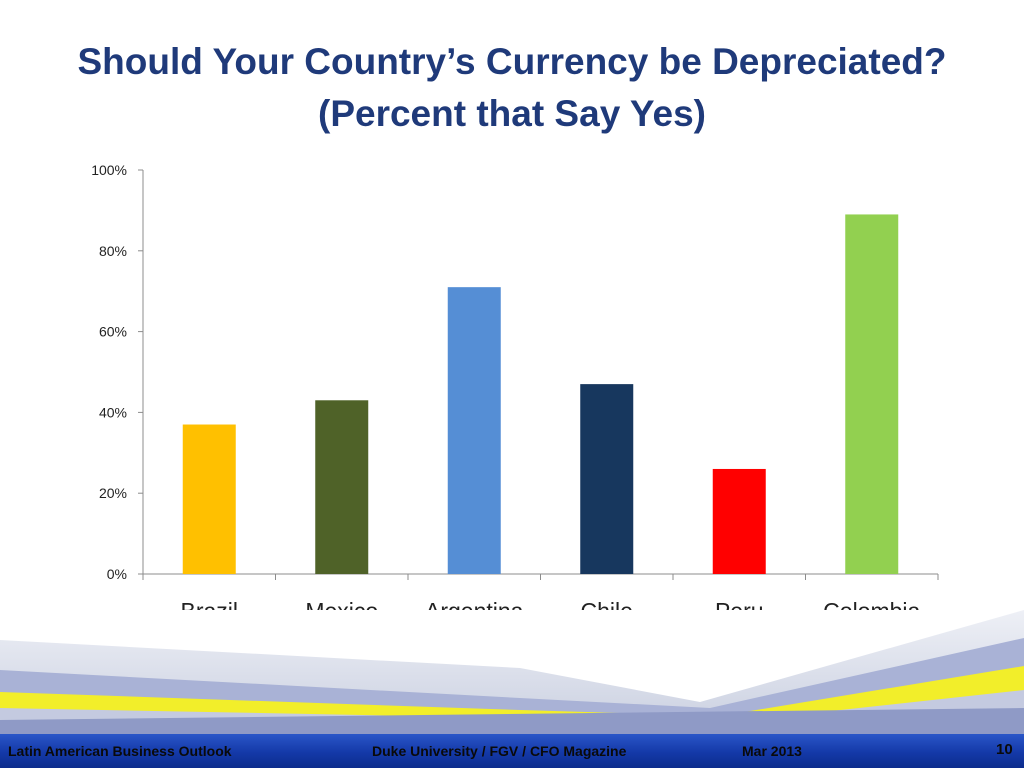 Image resolution: width=1024 pixels, height=768 pixels. I want to click on bar-peru, so click(739, 521).